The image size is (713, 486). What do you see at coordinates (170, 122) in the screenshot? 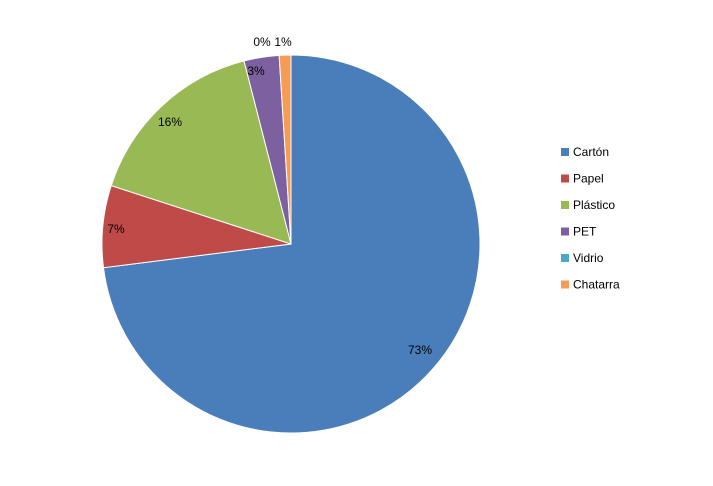
I see `data-label-plastico: 16%` at bounding box center [170, 122].